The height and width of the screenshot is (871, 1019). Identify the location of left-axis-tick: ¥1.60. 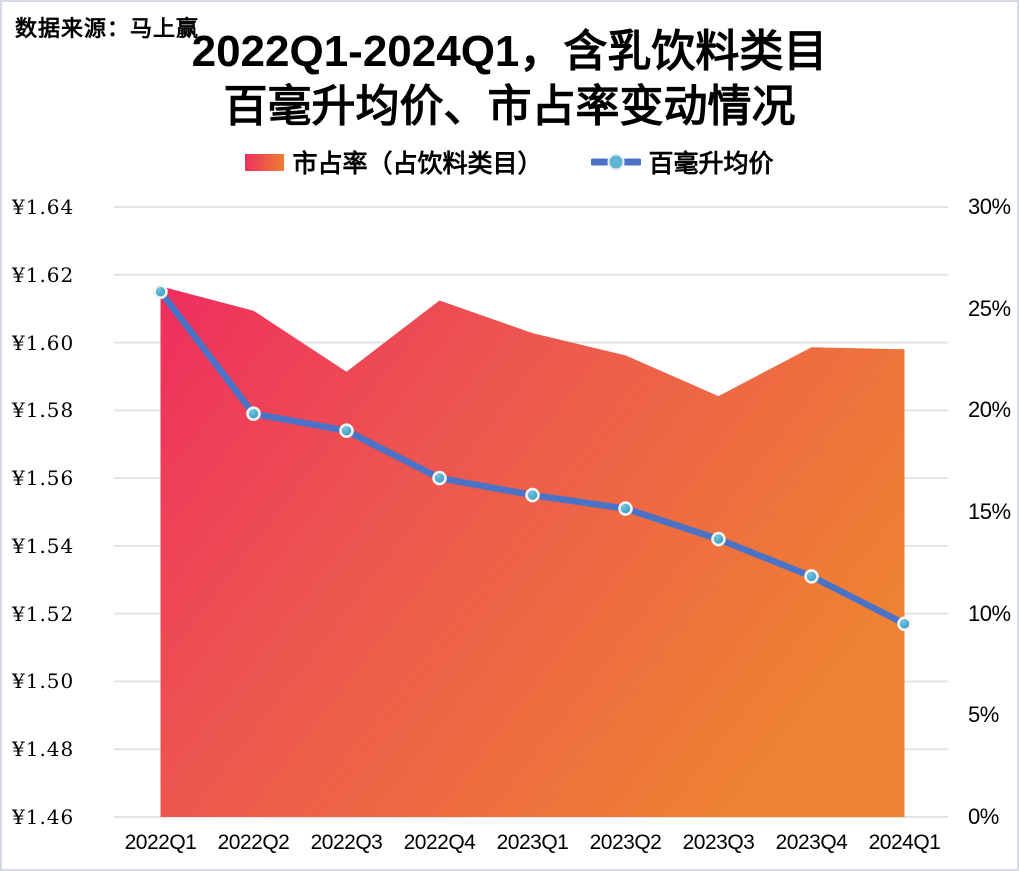
(43, 342).